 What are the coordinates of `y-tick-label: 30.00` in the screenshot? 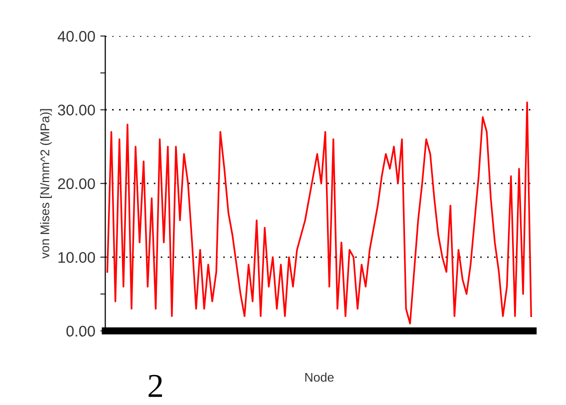 It's located at (76, 110).